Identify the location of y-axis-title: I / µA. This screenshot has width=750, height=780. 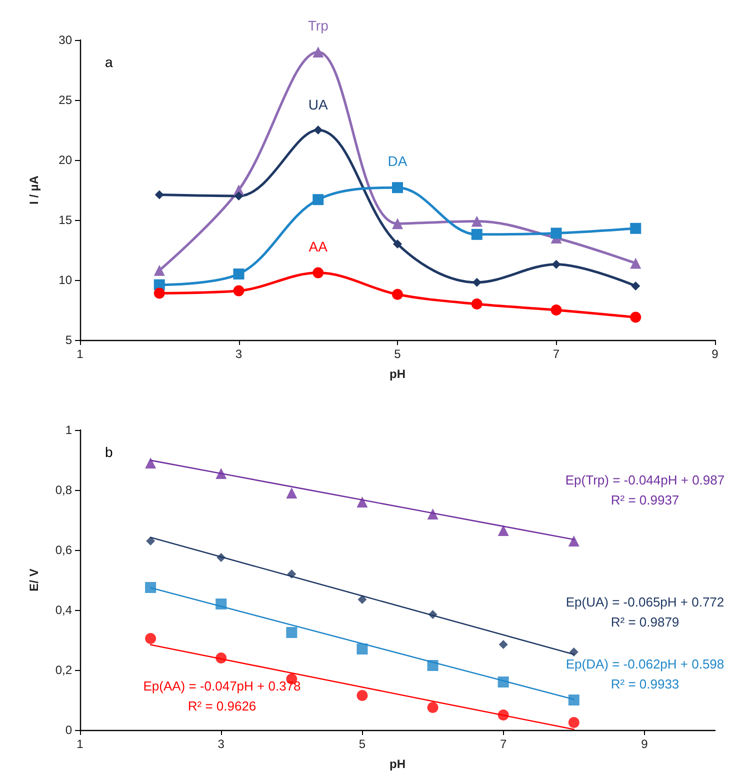
(34, 189).